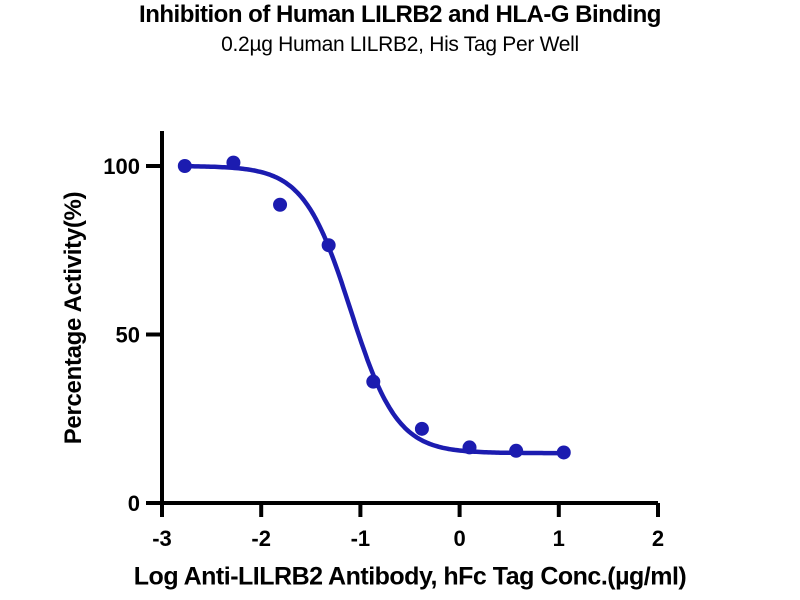 Image resolution: width=800 pixels, height=600 pixels. What do you see at coordinates (162, 538) in the screenshot?
I see `x-tick-label: -3` at bounding box center [162, 538].